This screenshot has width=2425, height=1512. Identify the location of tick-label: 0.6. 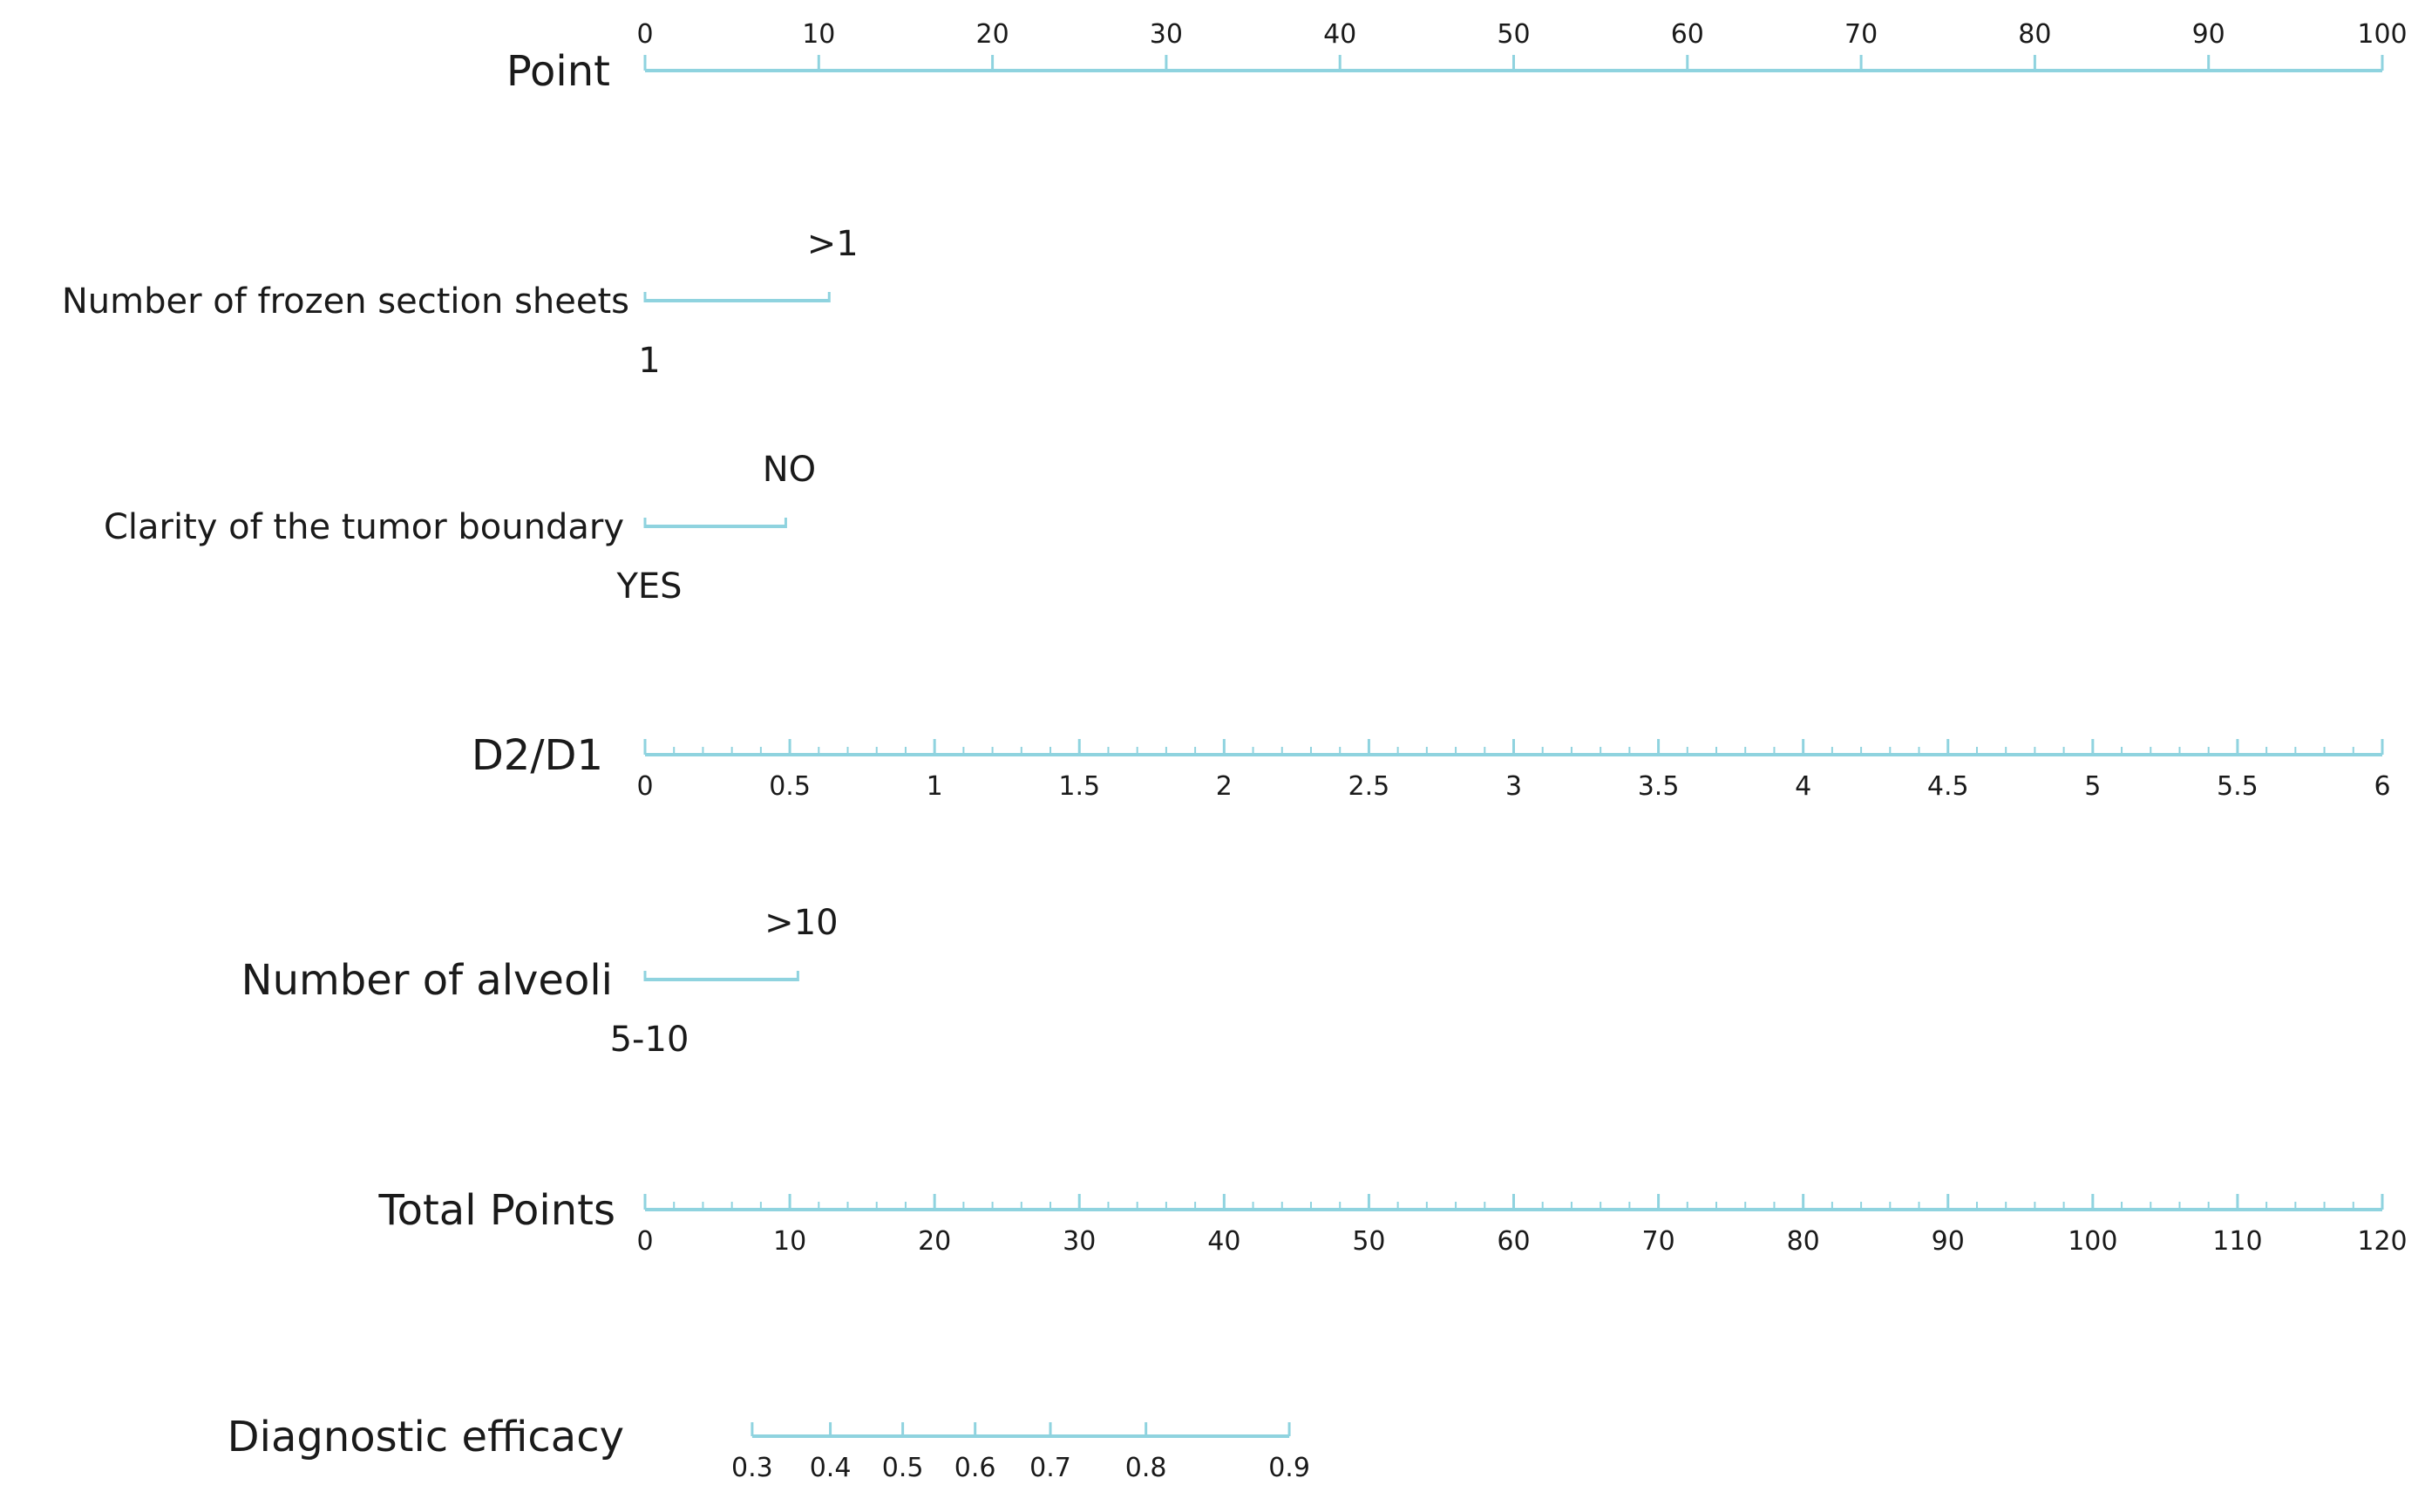
(975, 1468).